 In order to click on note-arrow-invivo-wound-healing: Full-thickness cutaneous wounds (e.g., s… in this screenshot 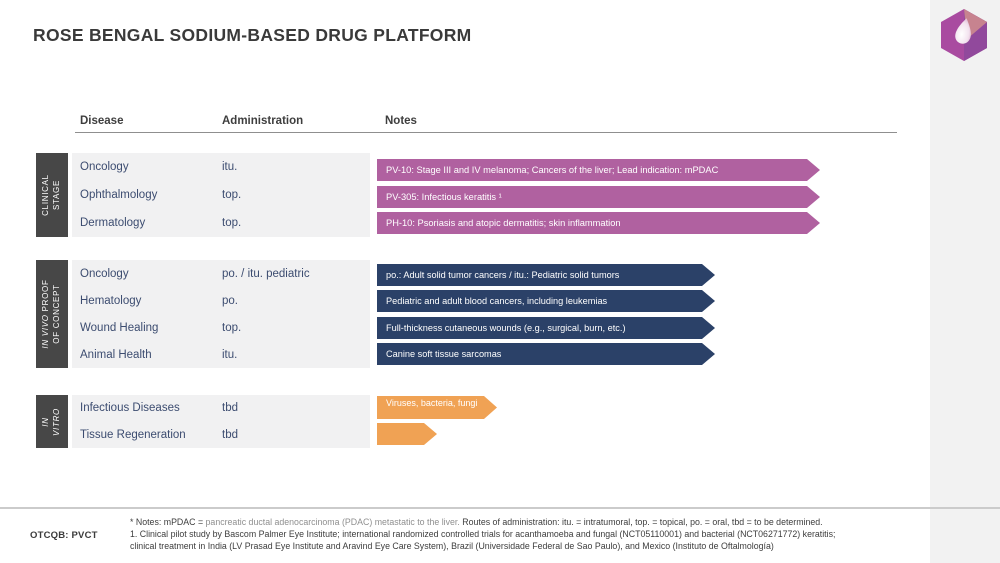, I will do `click(546, 328)`.